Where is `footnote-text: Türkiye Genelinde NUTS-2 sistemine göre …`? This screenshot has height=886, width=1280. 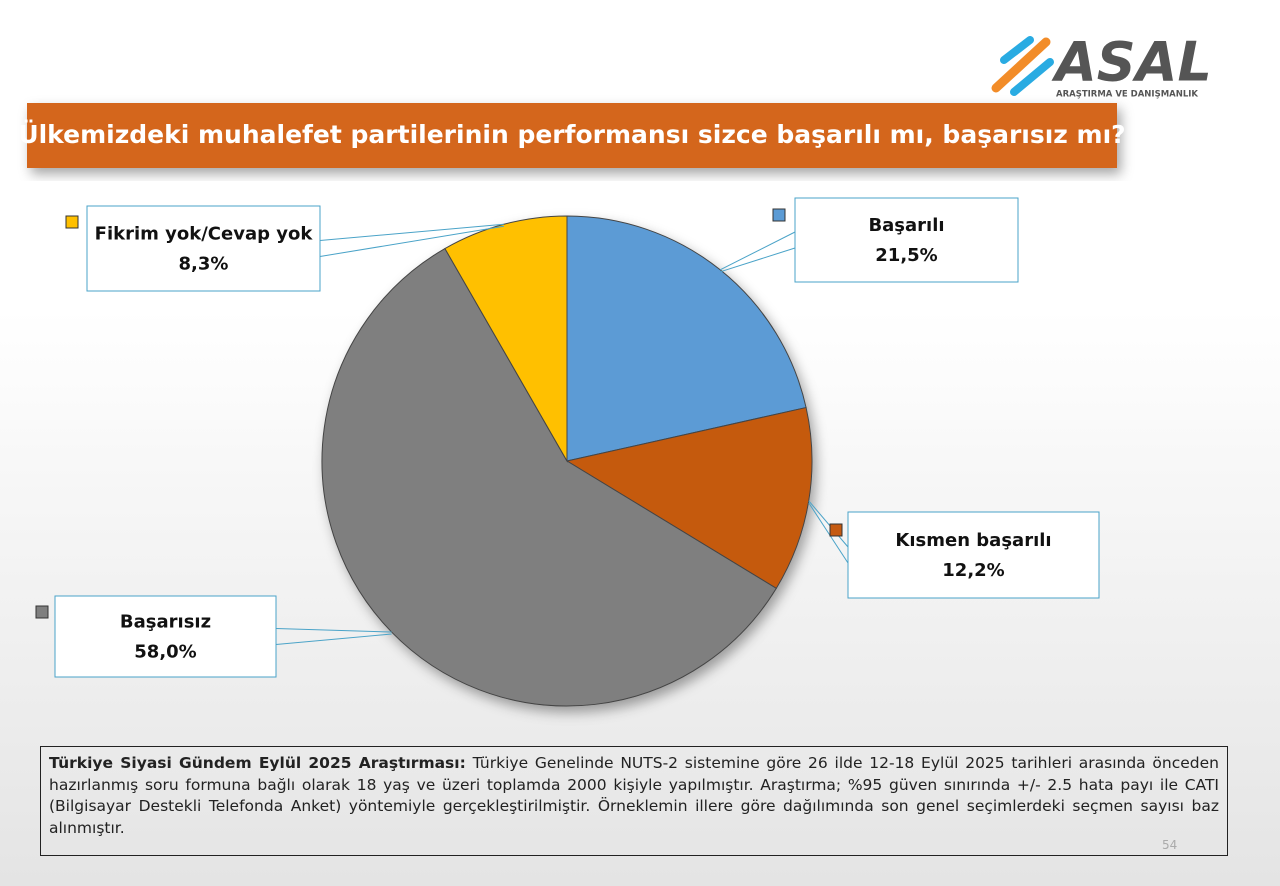 footnote-text: Türkiye Genelinde NUTS-2 sistemine göre … is located at coordinates (634, 795).